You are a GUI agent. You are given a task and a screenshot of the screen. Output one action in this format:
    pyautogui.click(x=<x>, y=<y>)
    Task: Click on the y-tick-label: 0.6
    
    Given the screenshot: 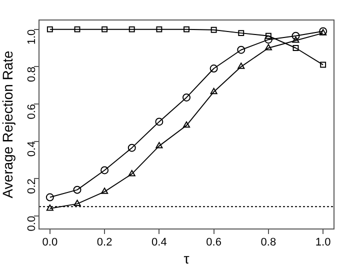 What is the action you would take?
    pyautogui.click(x=32, y=112)
    